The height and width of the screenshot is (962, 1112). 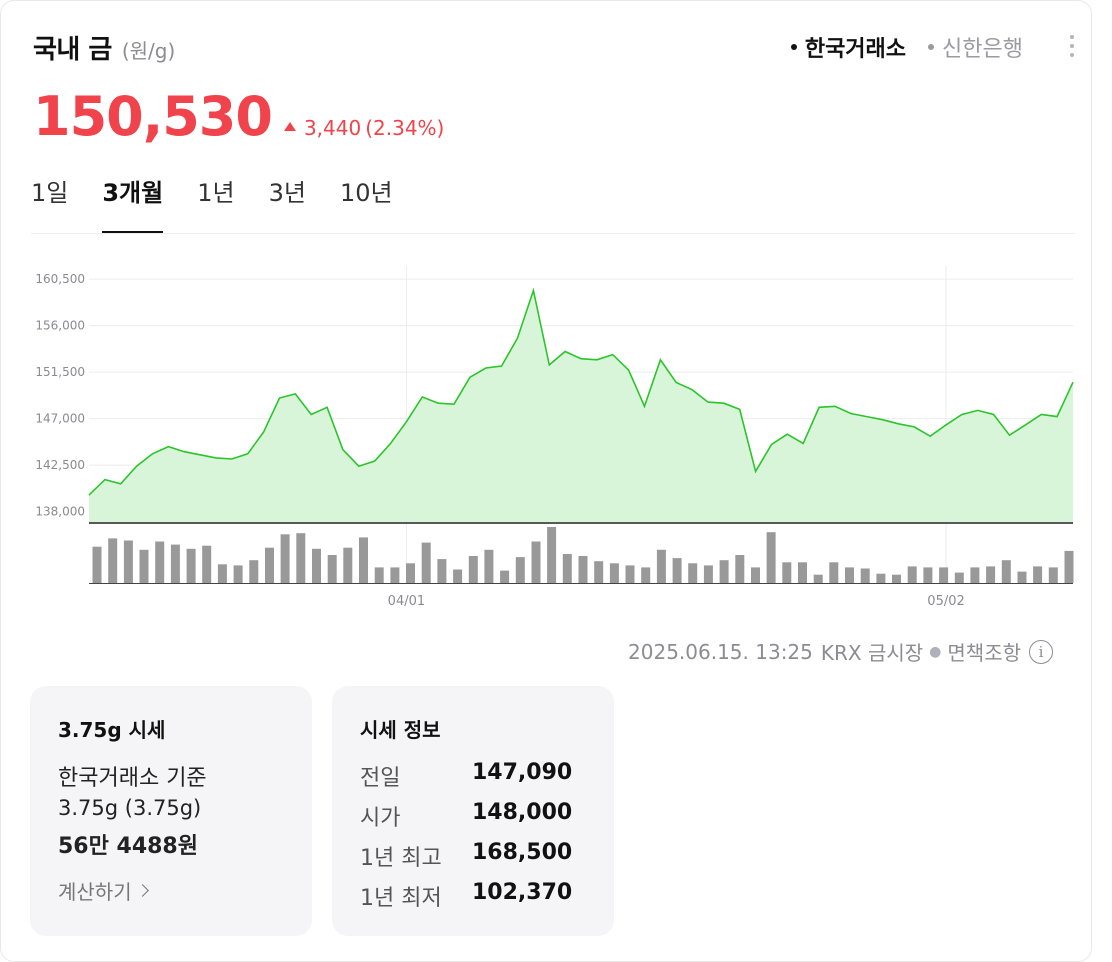 I want to click on current-price: 150,530, so click(x=153, y=116).